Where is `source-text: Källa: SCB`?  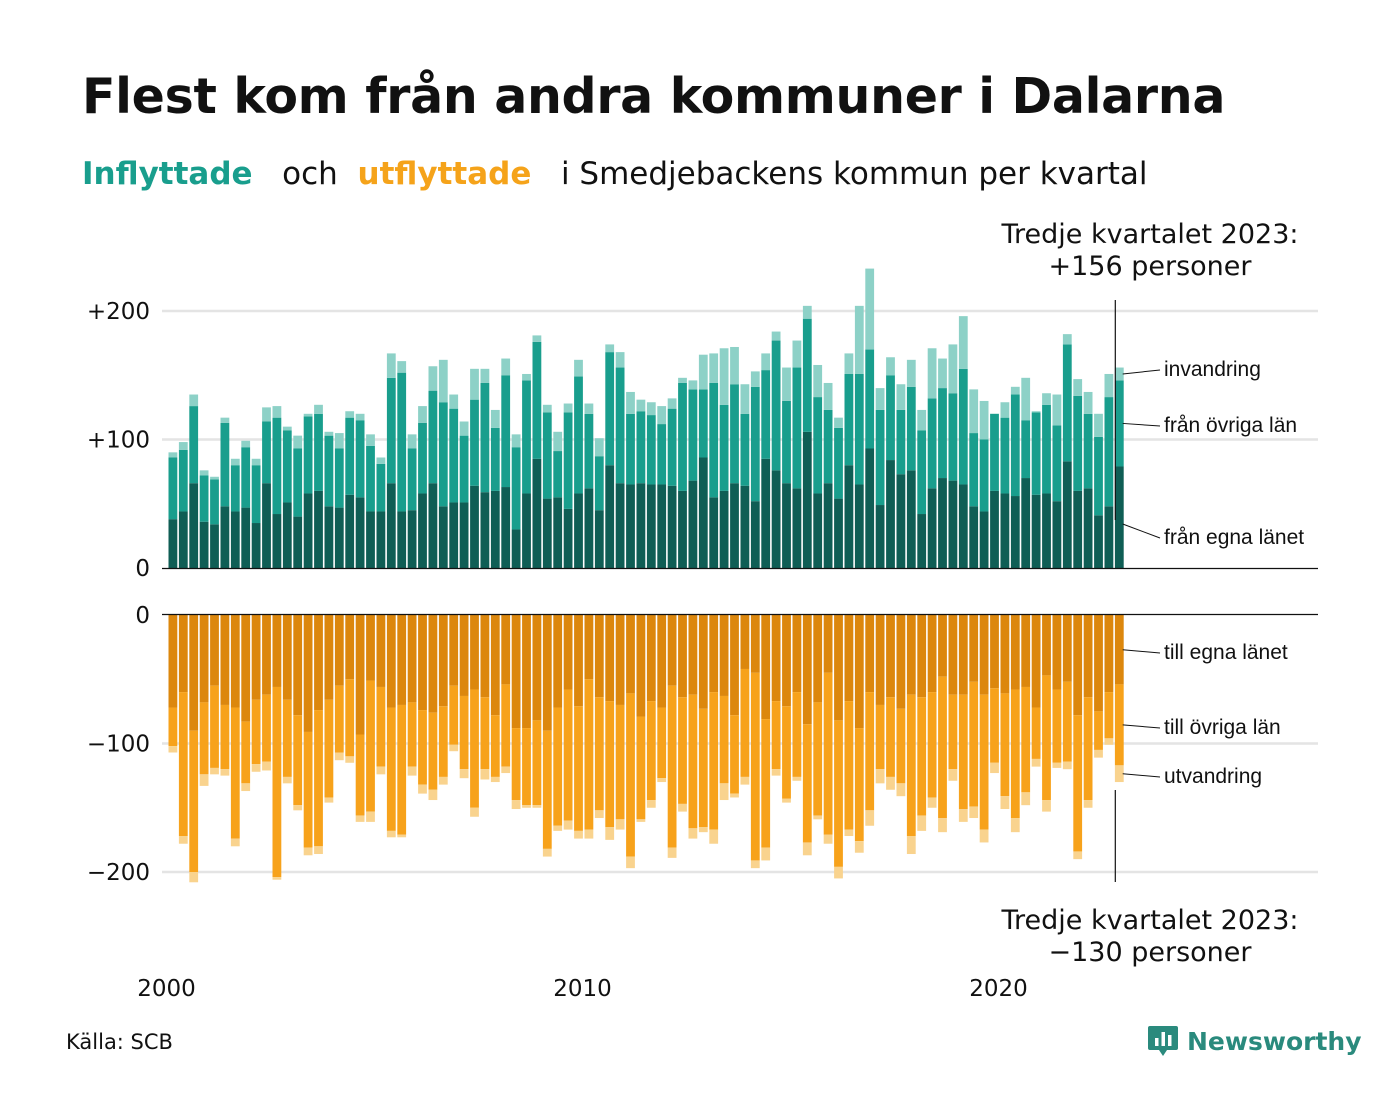 source-text: Källa: SCB is located at coordinates (119, 1042).